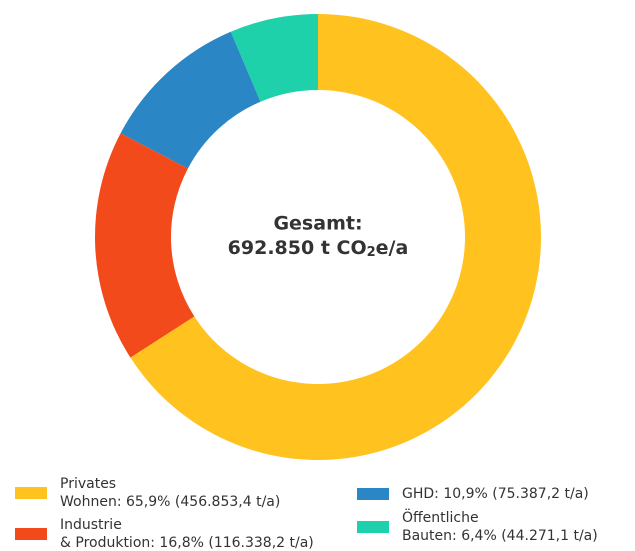 The height and width of the screenshot is (551, 635). Describe the element at coordinates (495, 494) in the screenshot. I see `legend-label: GHD: 10,9% (75.387,2 t/a)` at that location.